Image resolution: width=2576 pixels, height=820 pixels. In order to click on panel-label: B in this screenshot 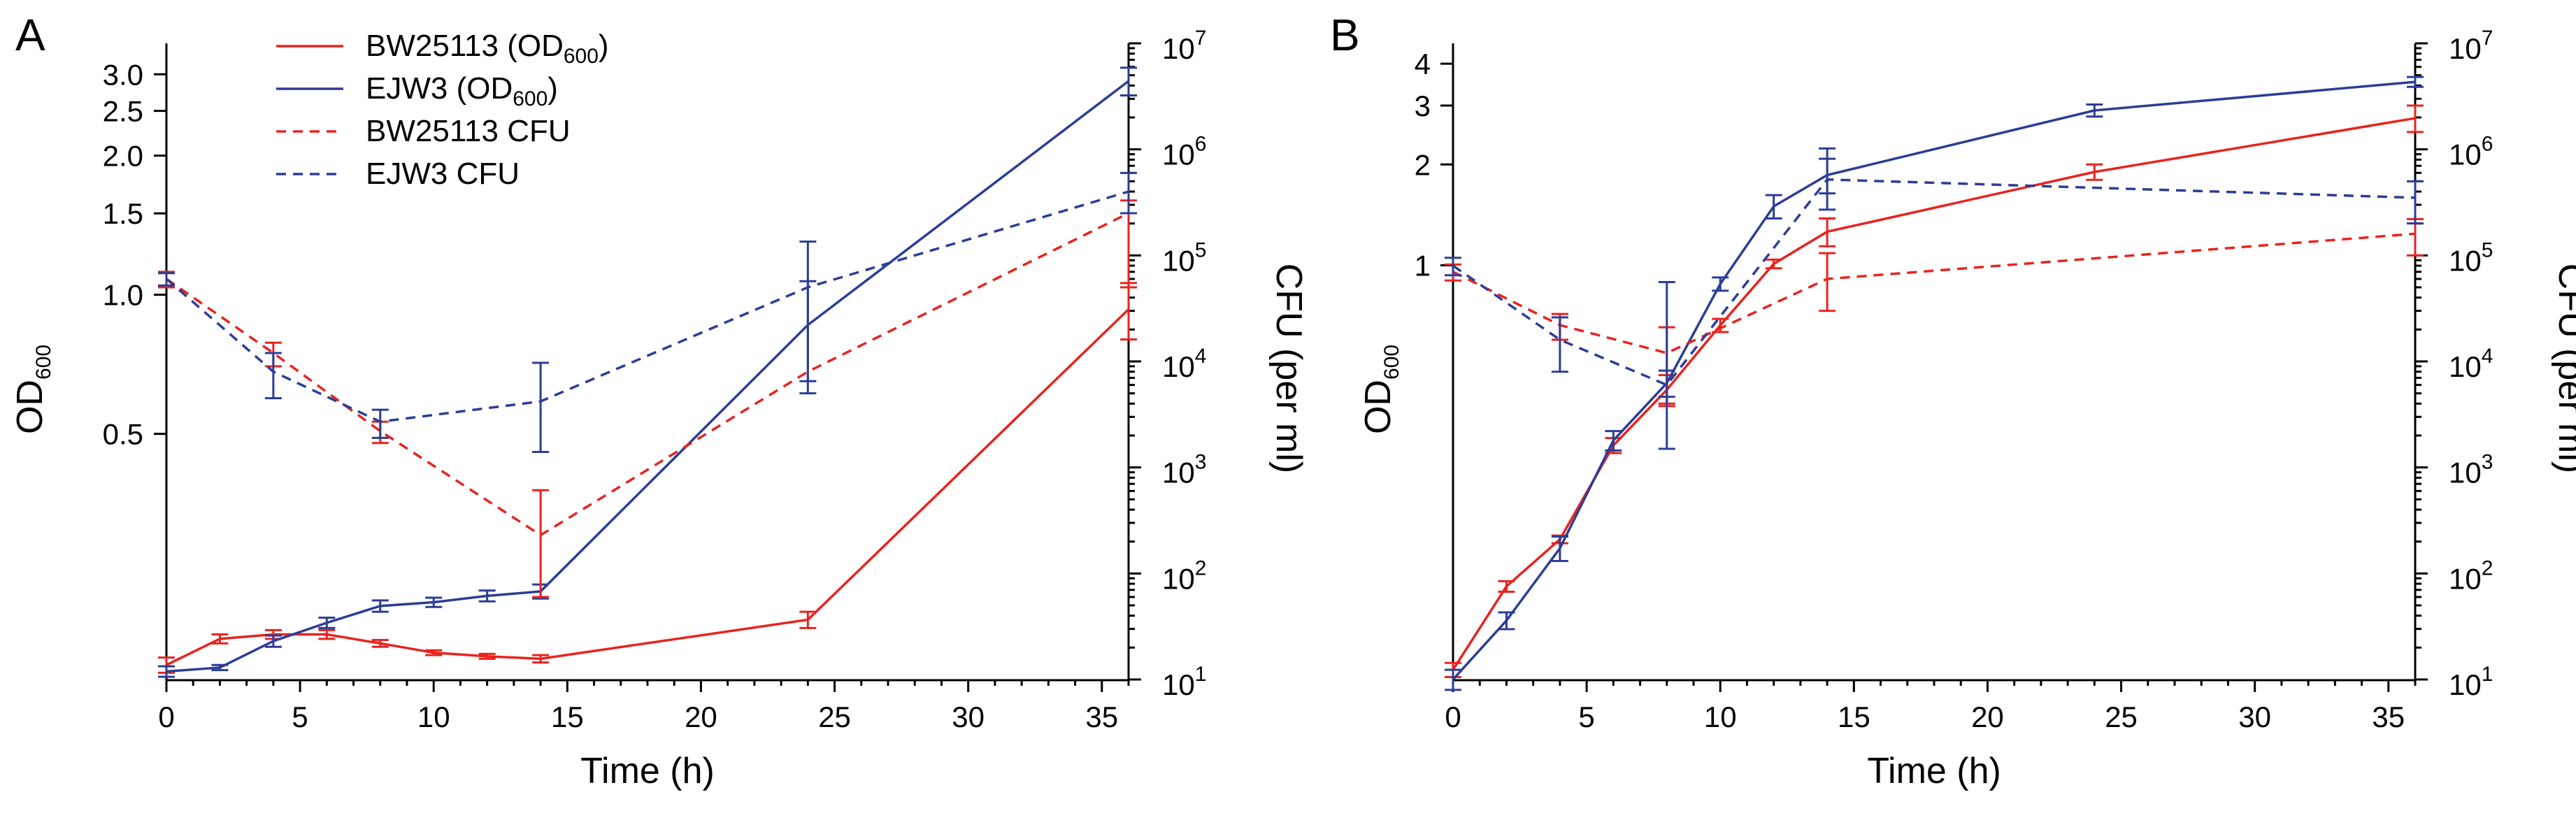, I will do `click(1345, 35)`.